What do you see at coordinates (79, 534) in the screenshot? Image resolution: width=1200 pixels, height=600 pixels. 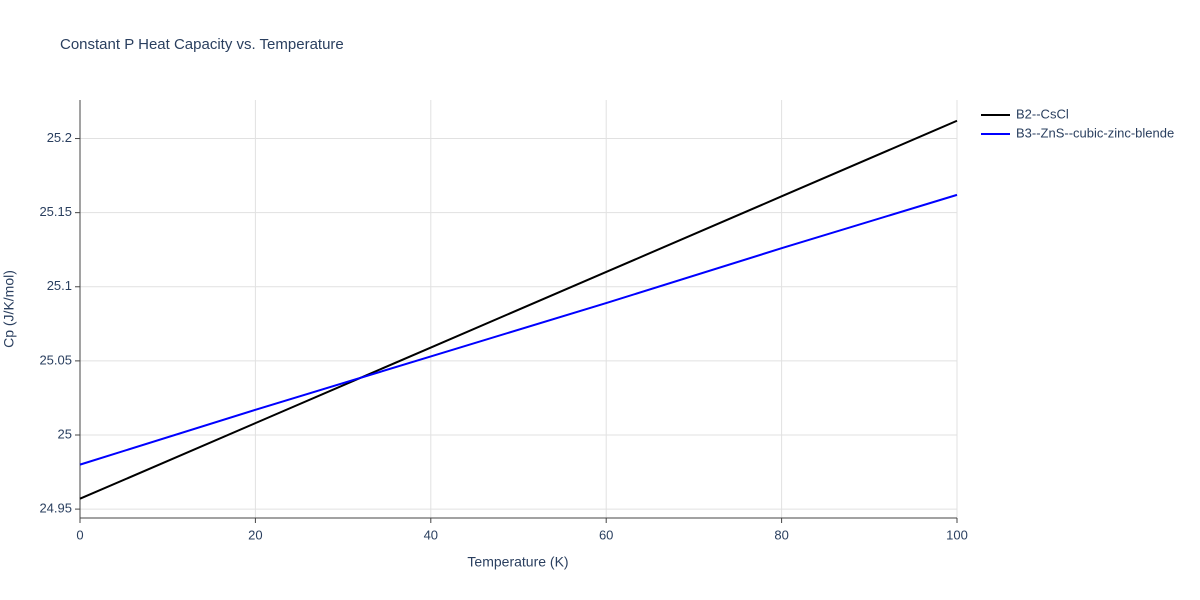 I see `x-tick-label: 0` at bounding box center [79, 534].